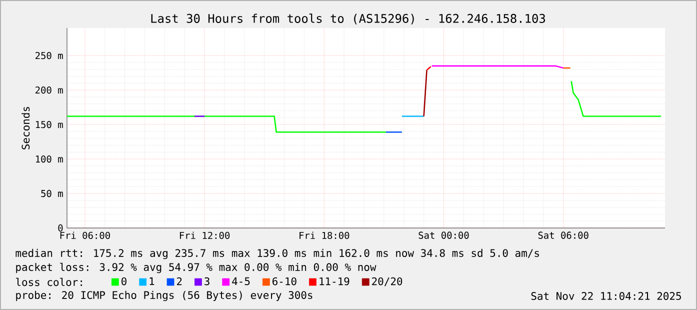 The height and width of the screenshot is (310, 697). I want to click on legend-title: loss color:, so click(49, 282).